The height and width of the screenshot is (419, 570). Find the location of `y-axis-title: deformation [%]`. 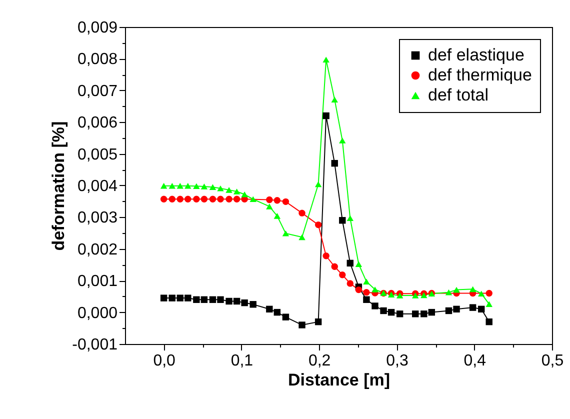

y-axis-title: deformation [%] is located at coordinates (58, 186).